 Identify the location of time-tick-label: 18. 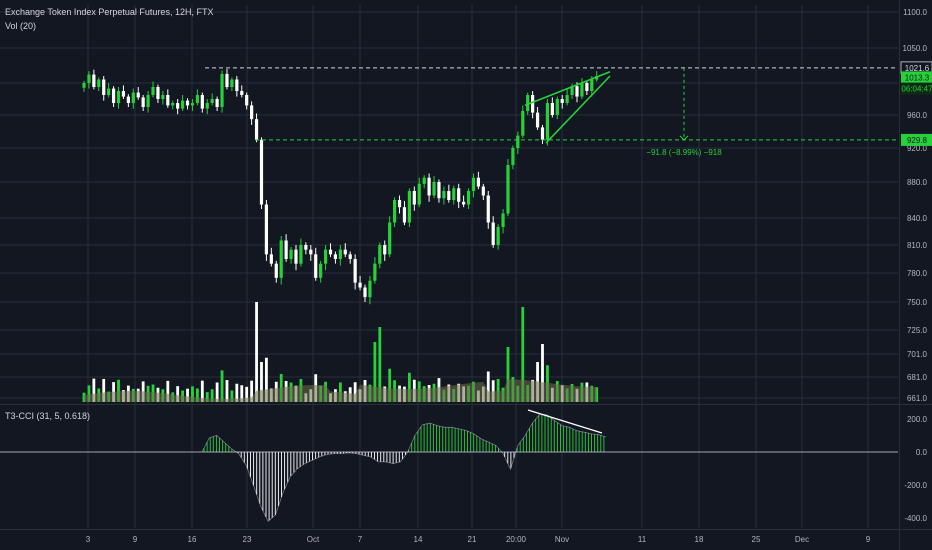
(699, 539).